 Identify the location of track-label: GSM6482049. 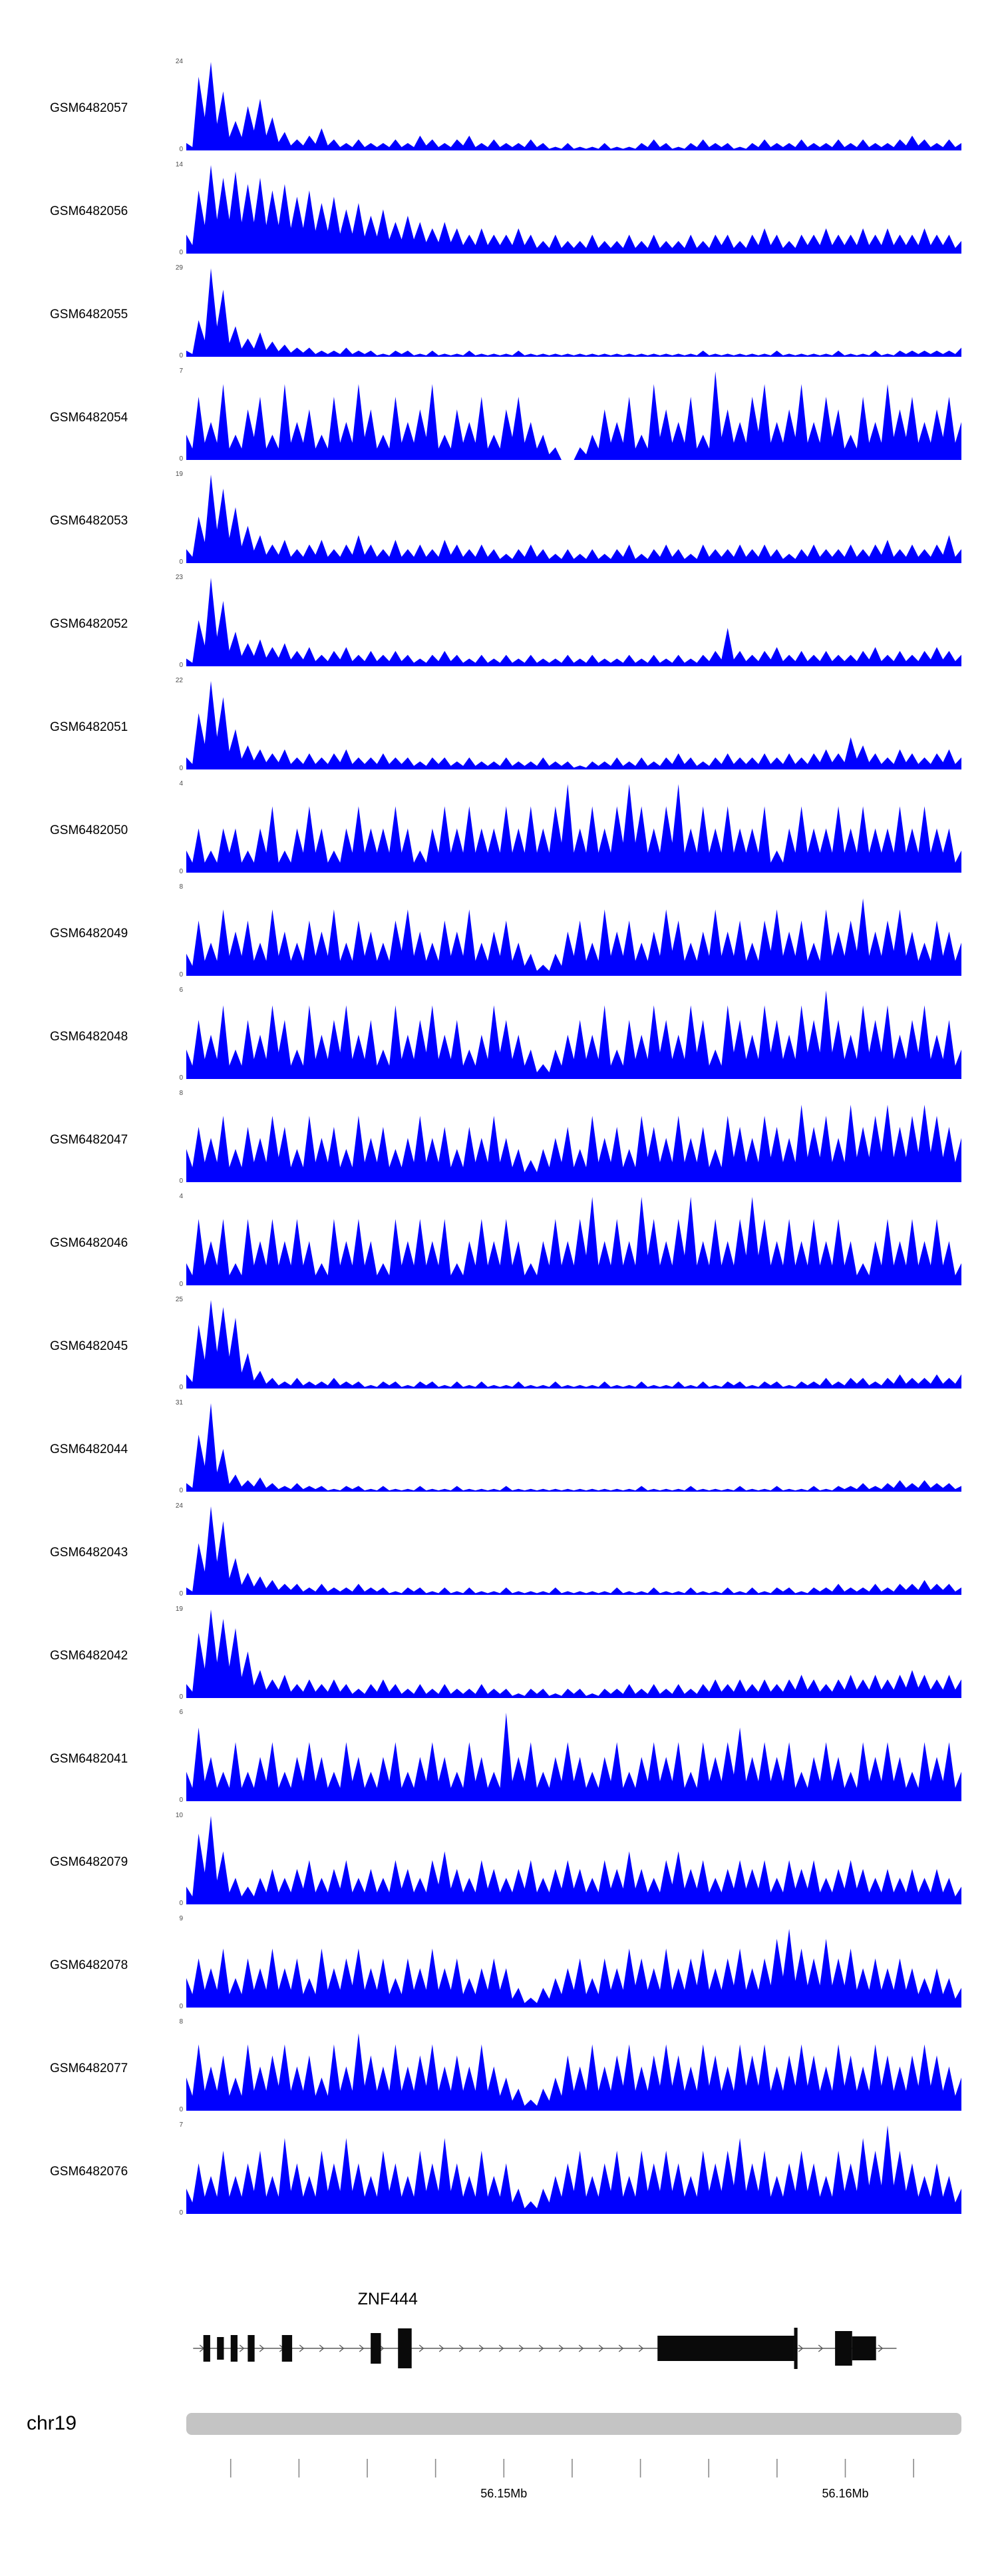
(89, 933).